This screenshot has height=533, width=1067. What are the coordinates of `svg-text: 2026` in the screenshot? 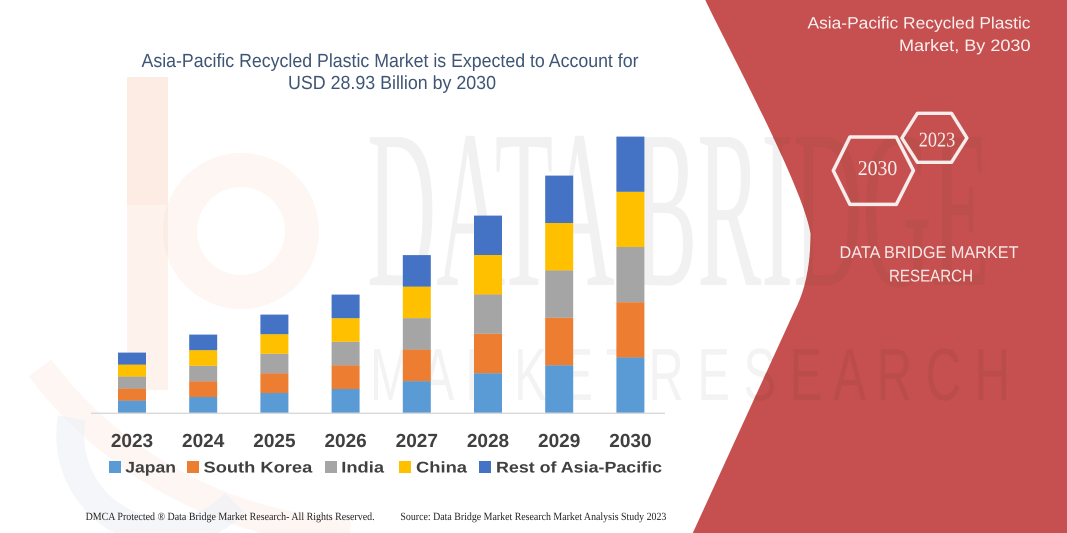 It's located at (345, 441).